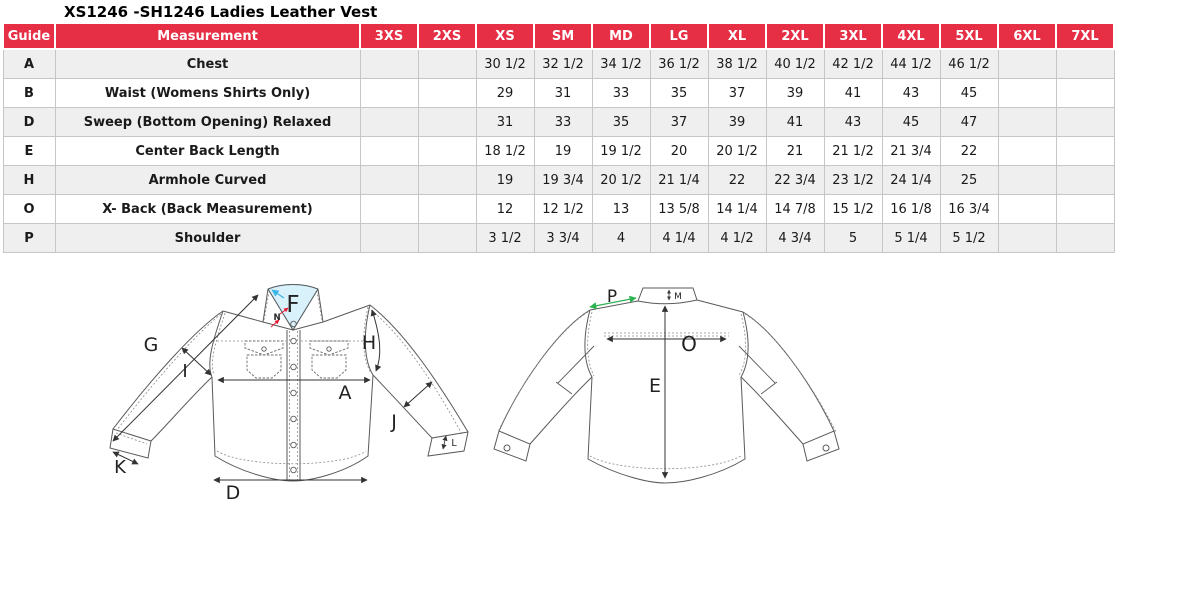 Image resolution: width=1200 pixels, height=607 pixels. I want to click on value-cell: 18 1/2, so click(505, 151).